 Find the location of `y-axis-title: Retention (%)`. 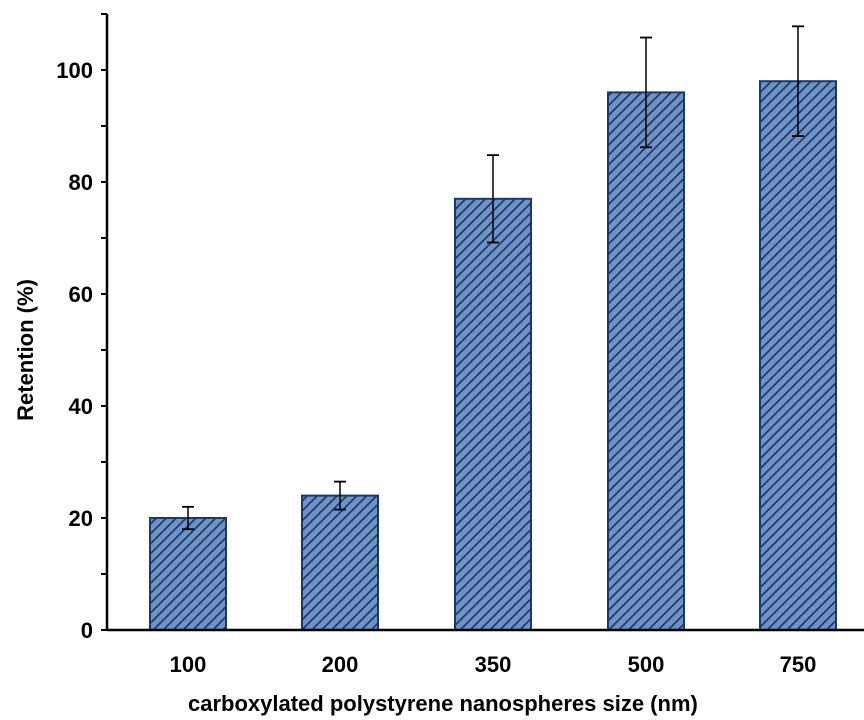

y-axis-title: Retention (%) is located at coordinates (25, 350).